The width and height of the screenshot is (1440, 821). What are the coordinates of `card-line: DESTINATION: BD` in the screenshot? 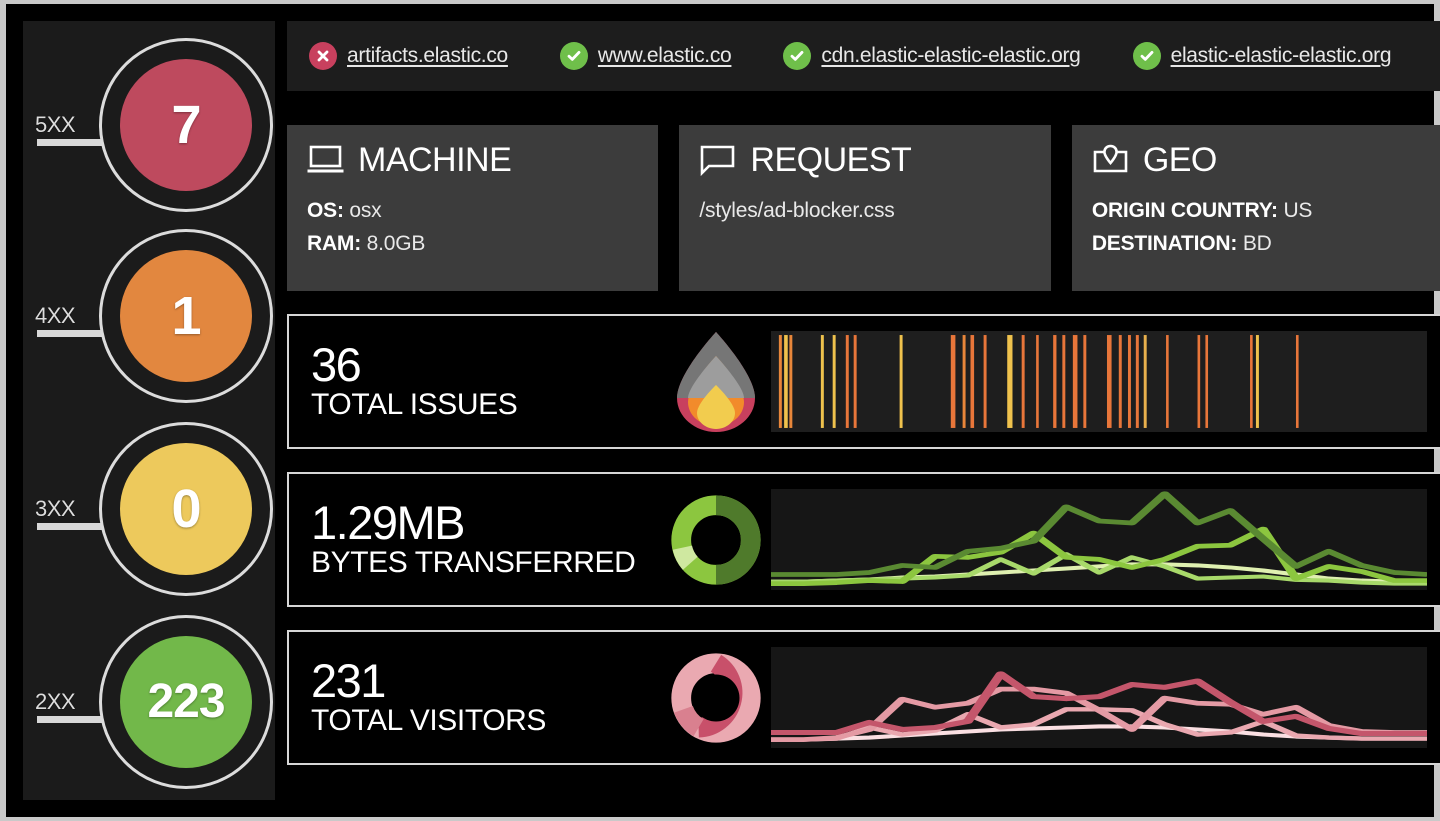 It's located at (1257, 244).